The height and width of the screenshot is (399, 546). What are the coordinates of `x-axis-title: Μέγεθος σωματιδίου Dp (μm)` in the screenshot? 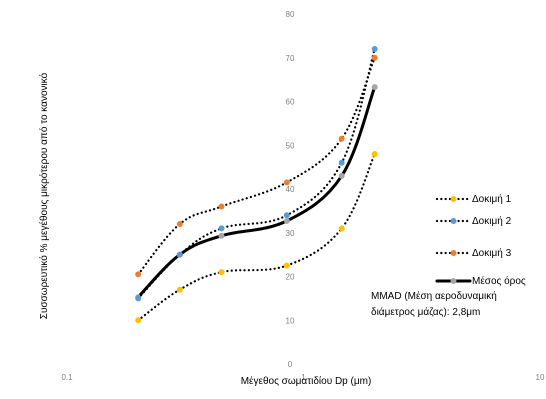 It's located at (306, 381).